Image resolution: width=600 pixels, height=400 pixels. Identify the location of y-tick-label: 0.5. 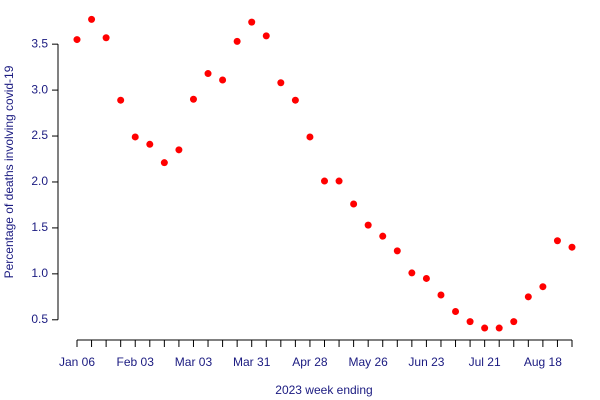
(39, 319).